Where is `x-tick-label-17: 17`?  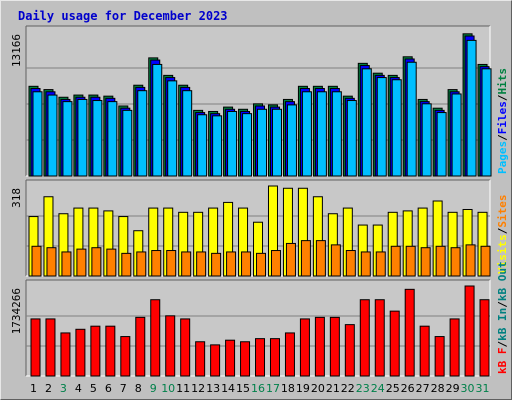 x-tick-label-17: 17 is located at coordinates (273, 388).